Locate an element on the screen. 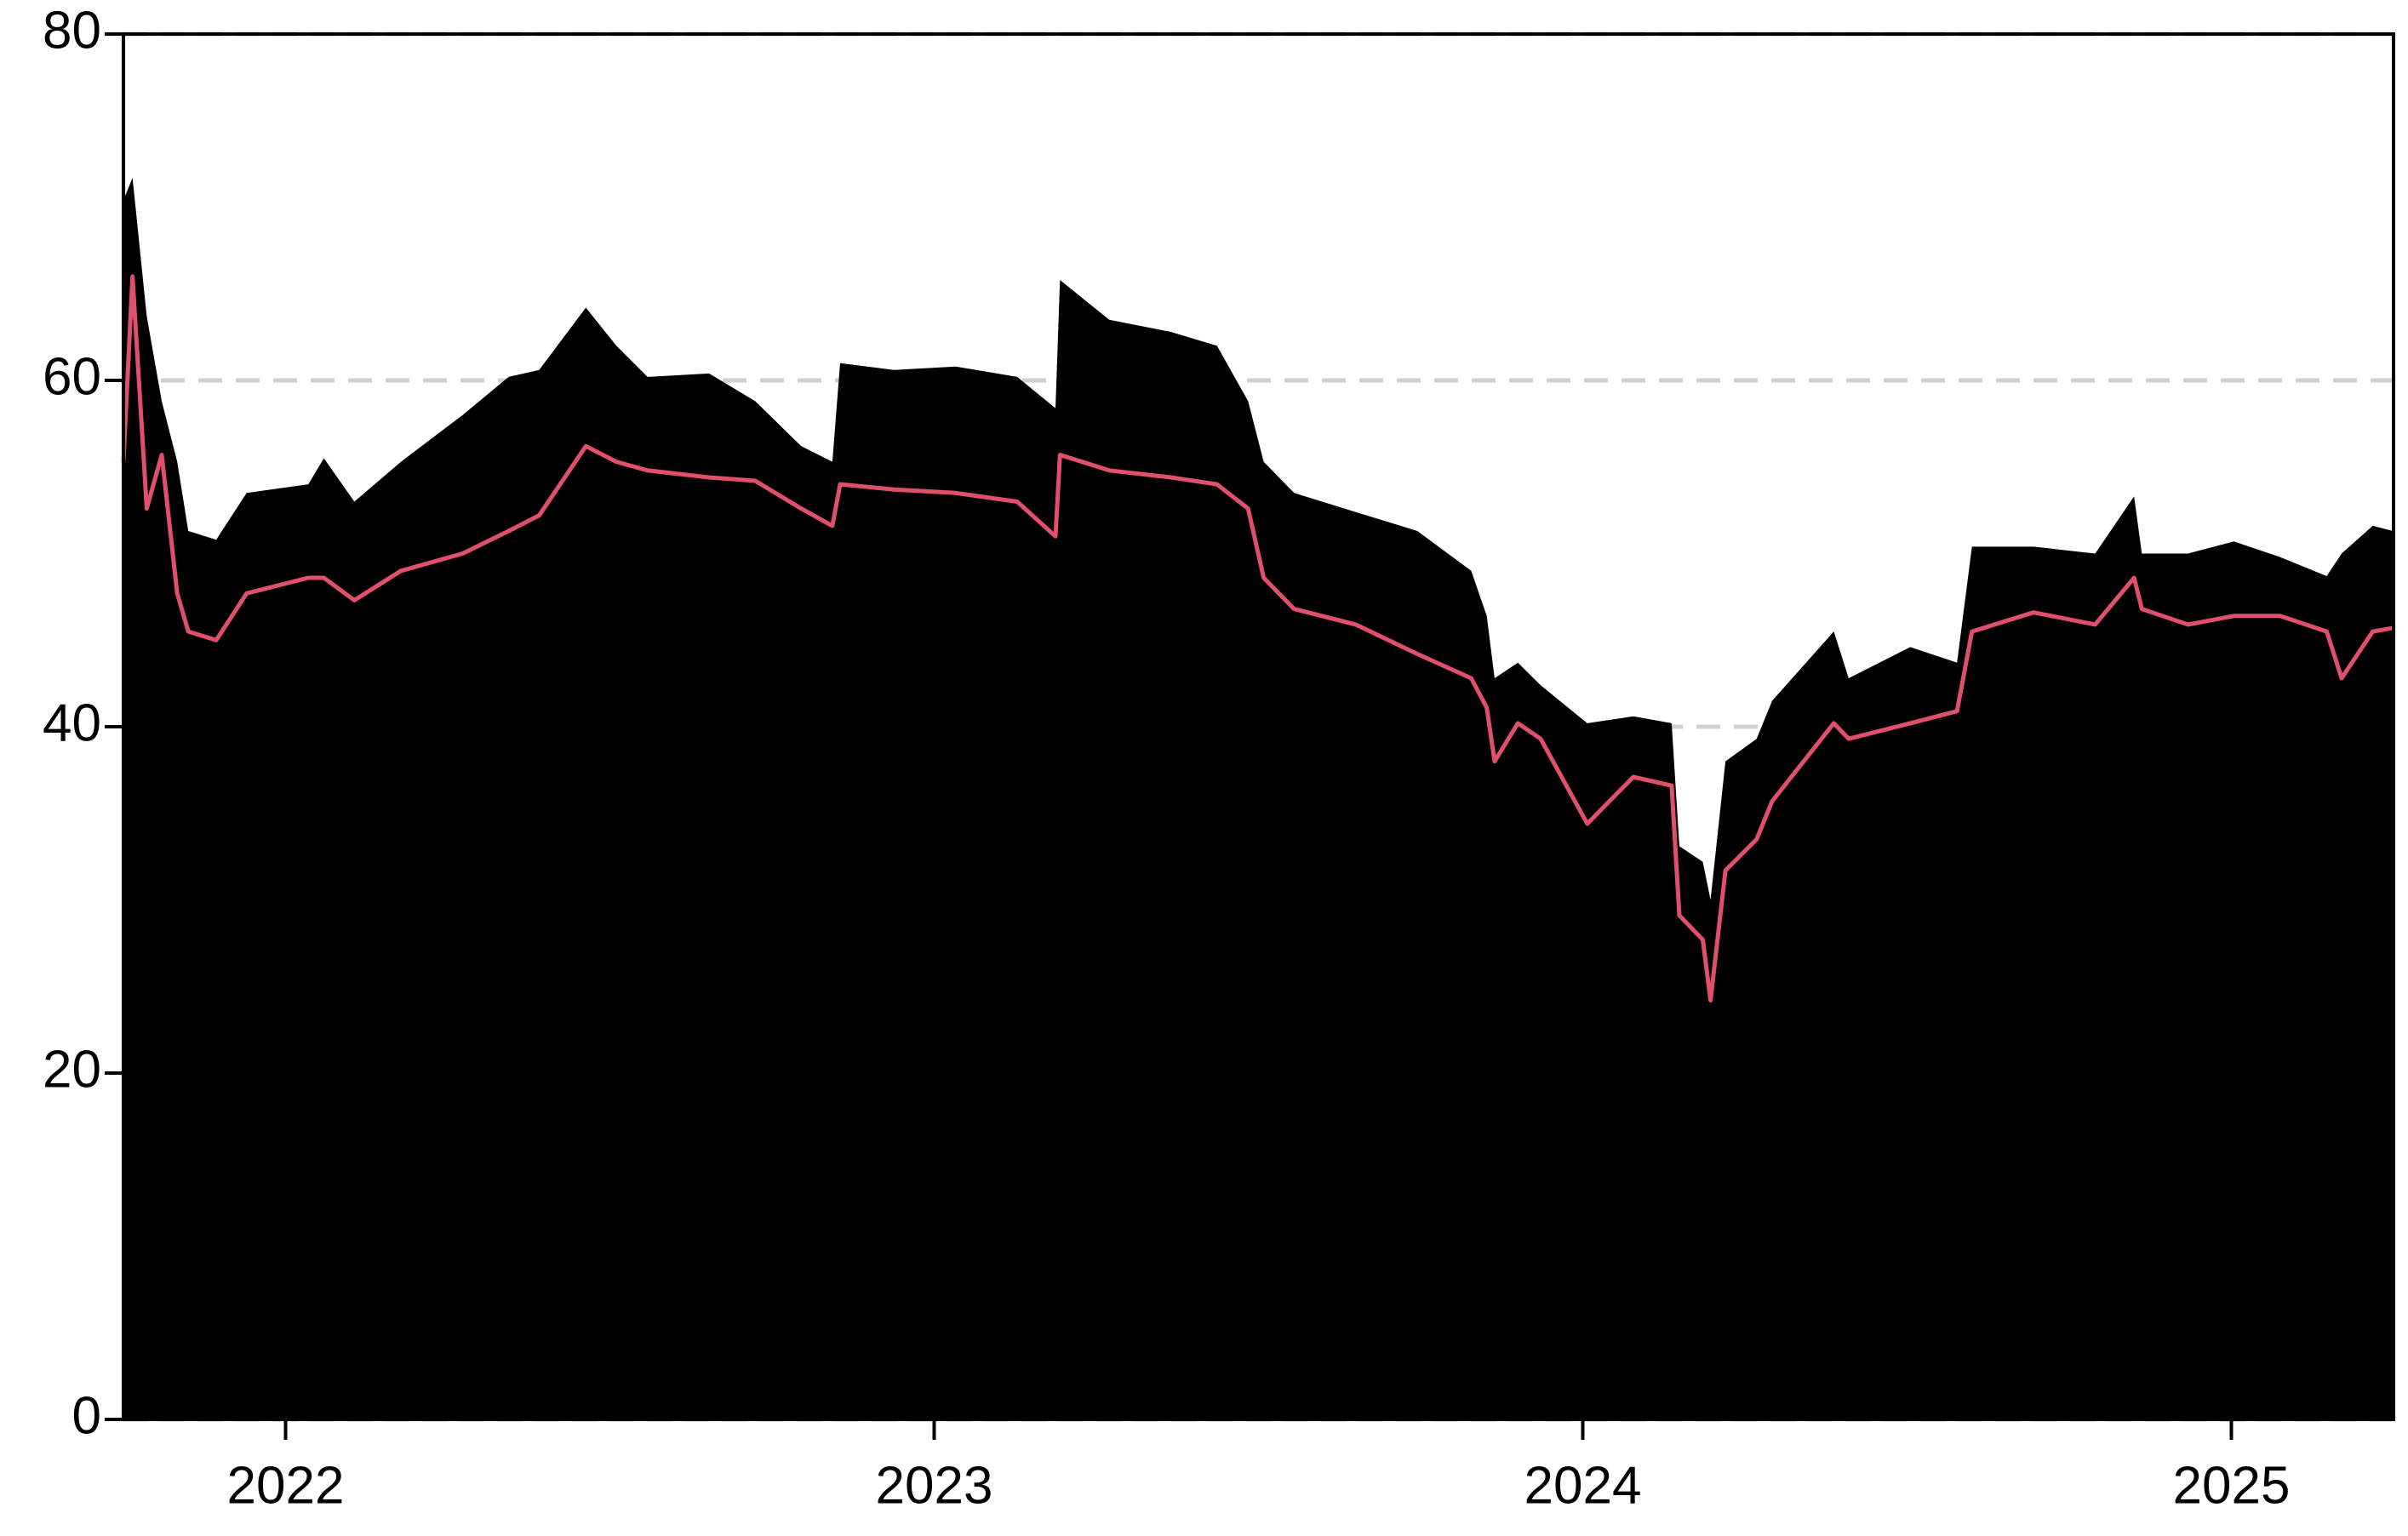 Image resolution: width=2408 pixels, height=1536 pixels. y-tick-label: 0 is located at coordinates (86, 1415).